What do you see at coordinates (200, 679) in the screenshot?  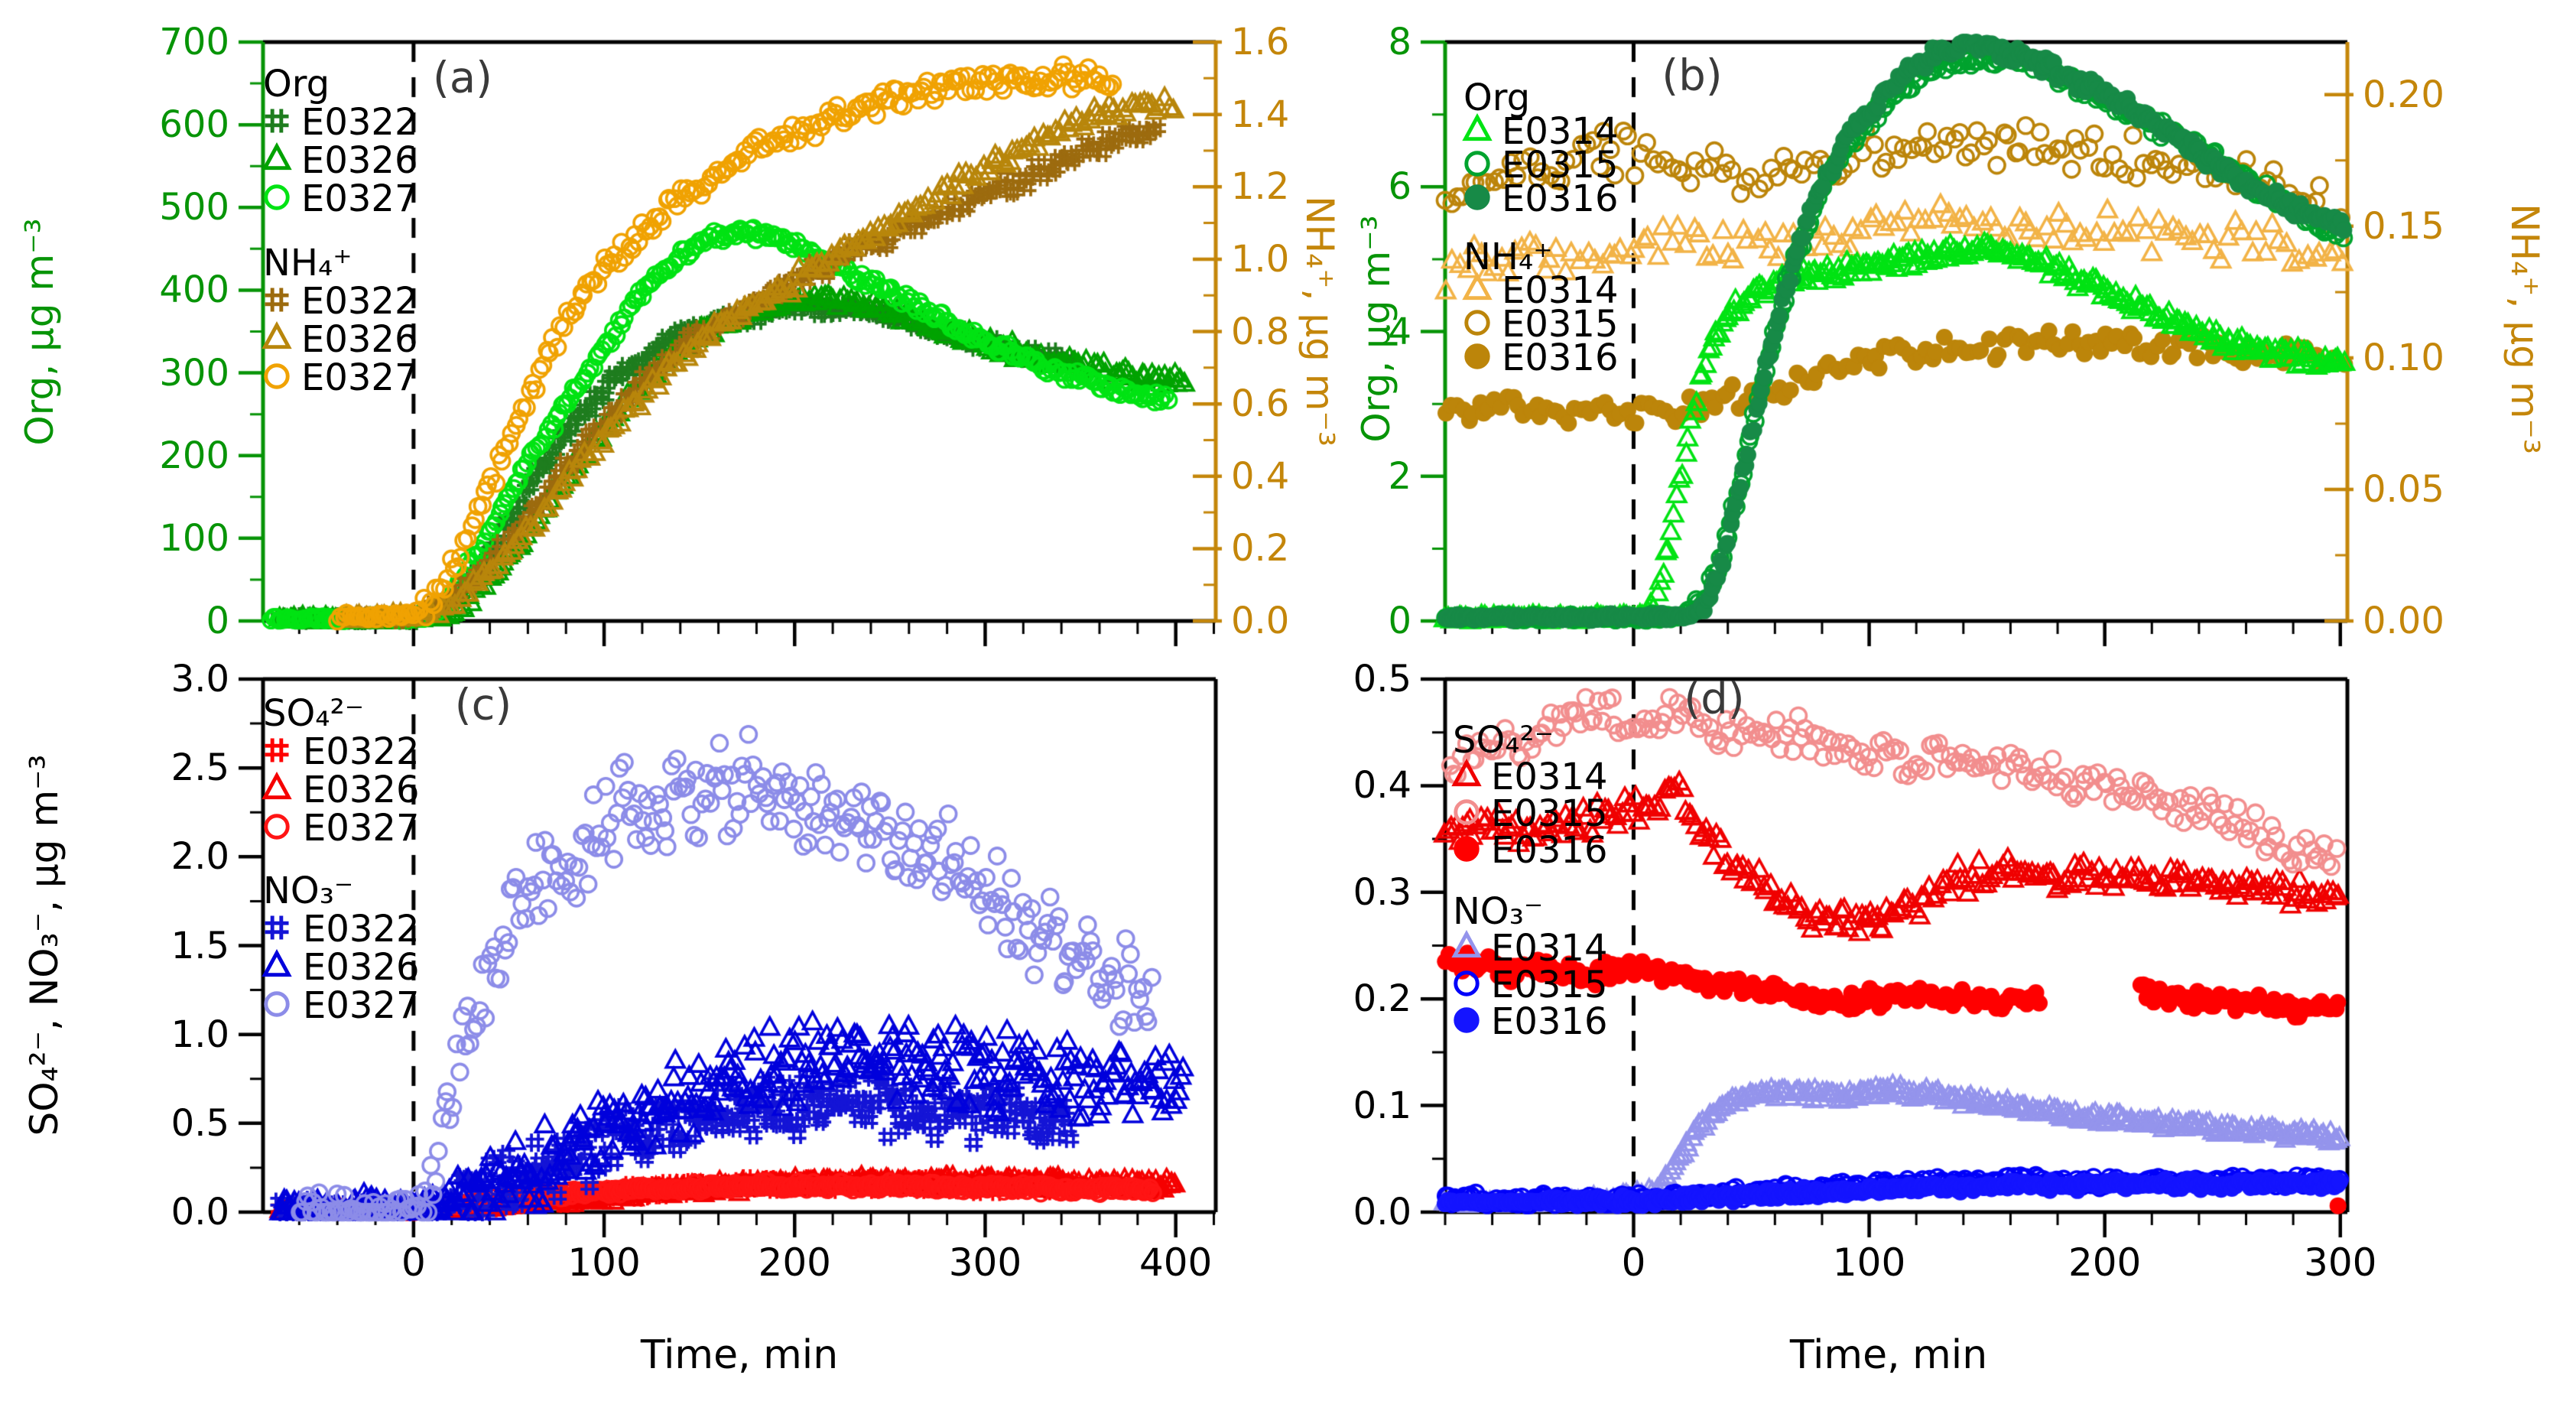 I see `tick-label-c-left-3: 3.0` at bounding box center [200, 679].